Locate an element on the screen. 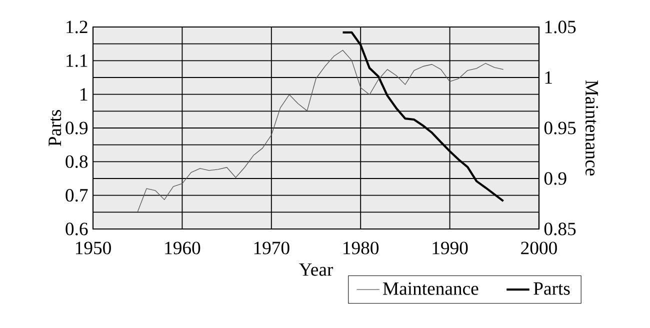 The width and height of the screenshot is (650, 328). y-tick-label: 1.2 is located at coordinates (77, 27).